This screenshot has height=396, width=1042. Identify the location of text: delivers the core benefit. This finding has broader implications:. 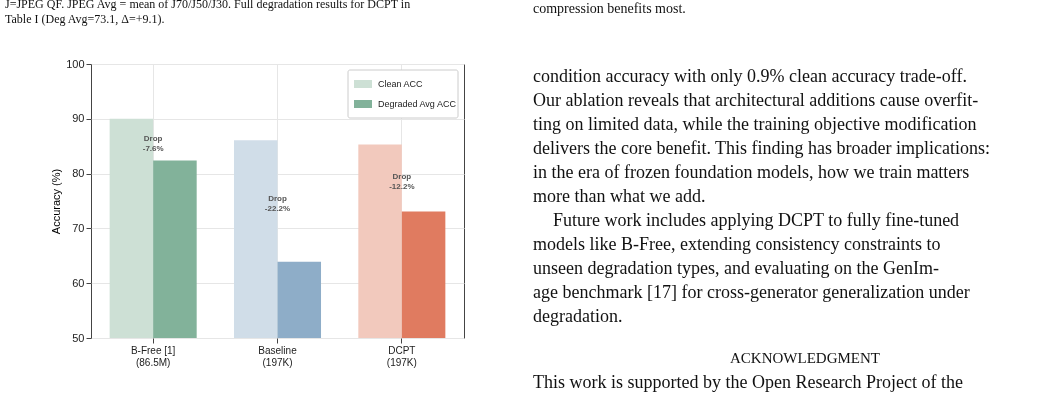
(762, 148).